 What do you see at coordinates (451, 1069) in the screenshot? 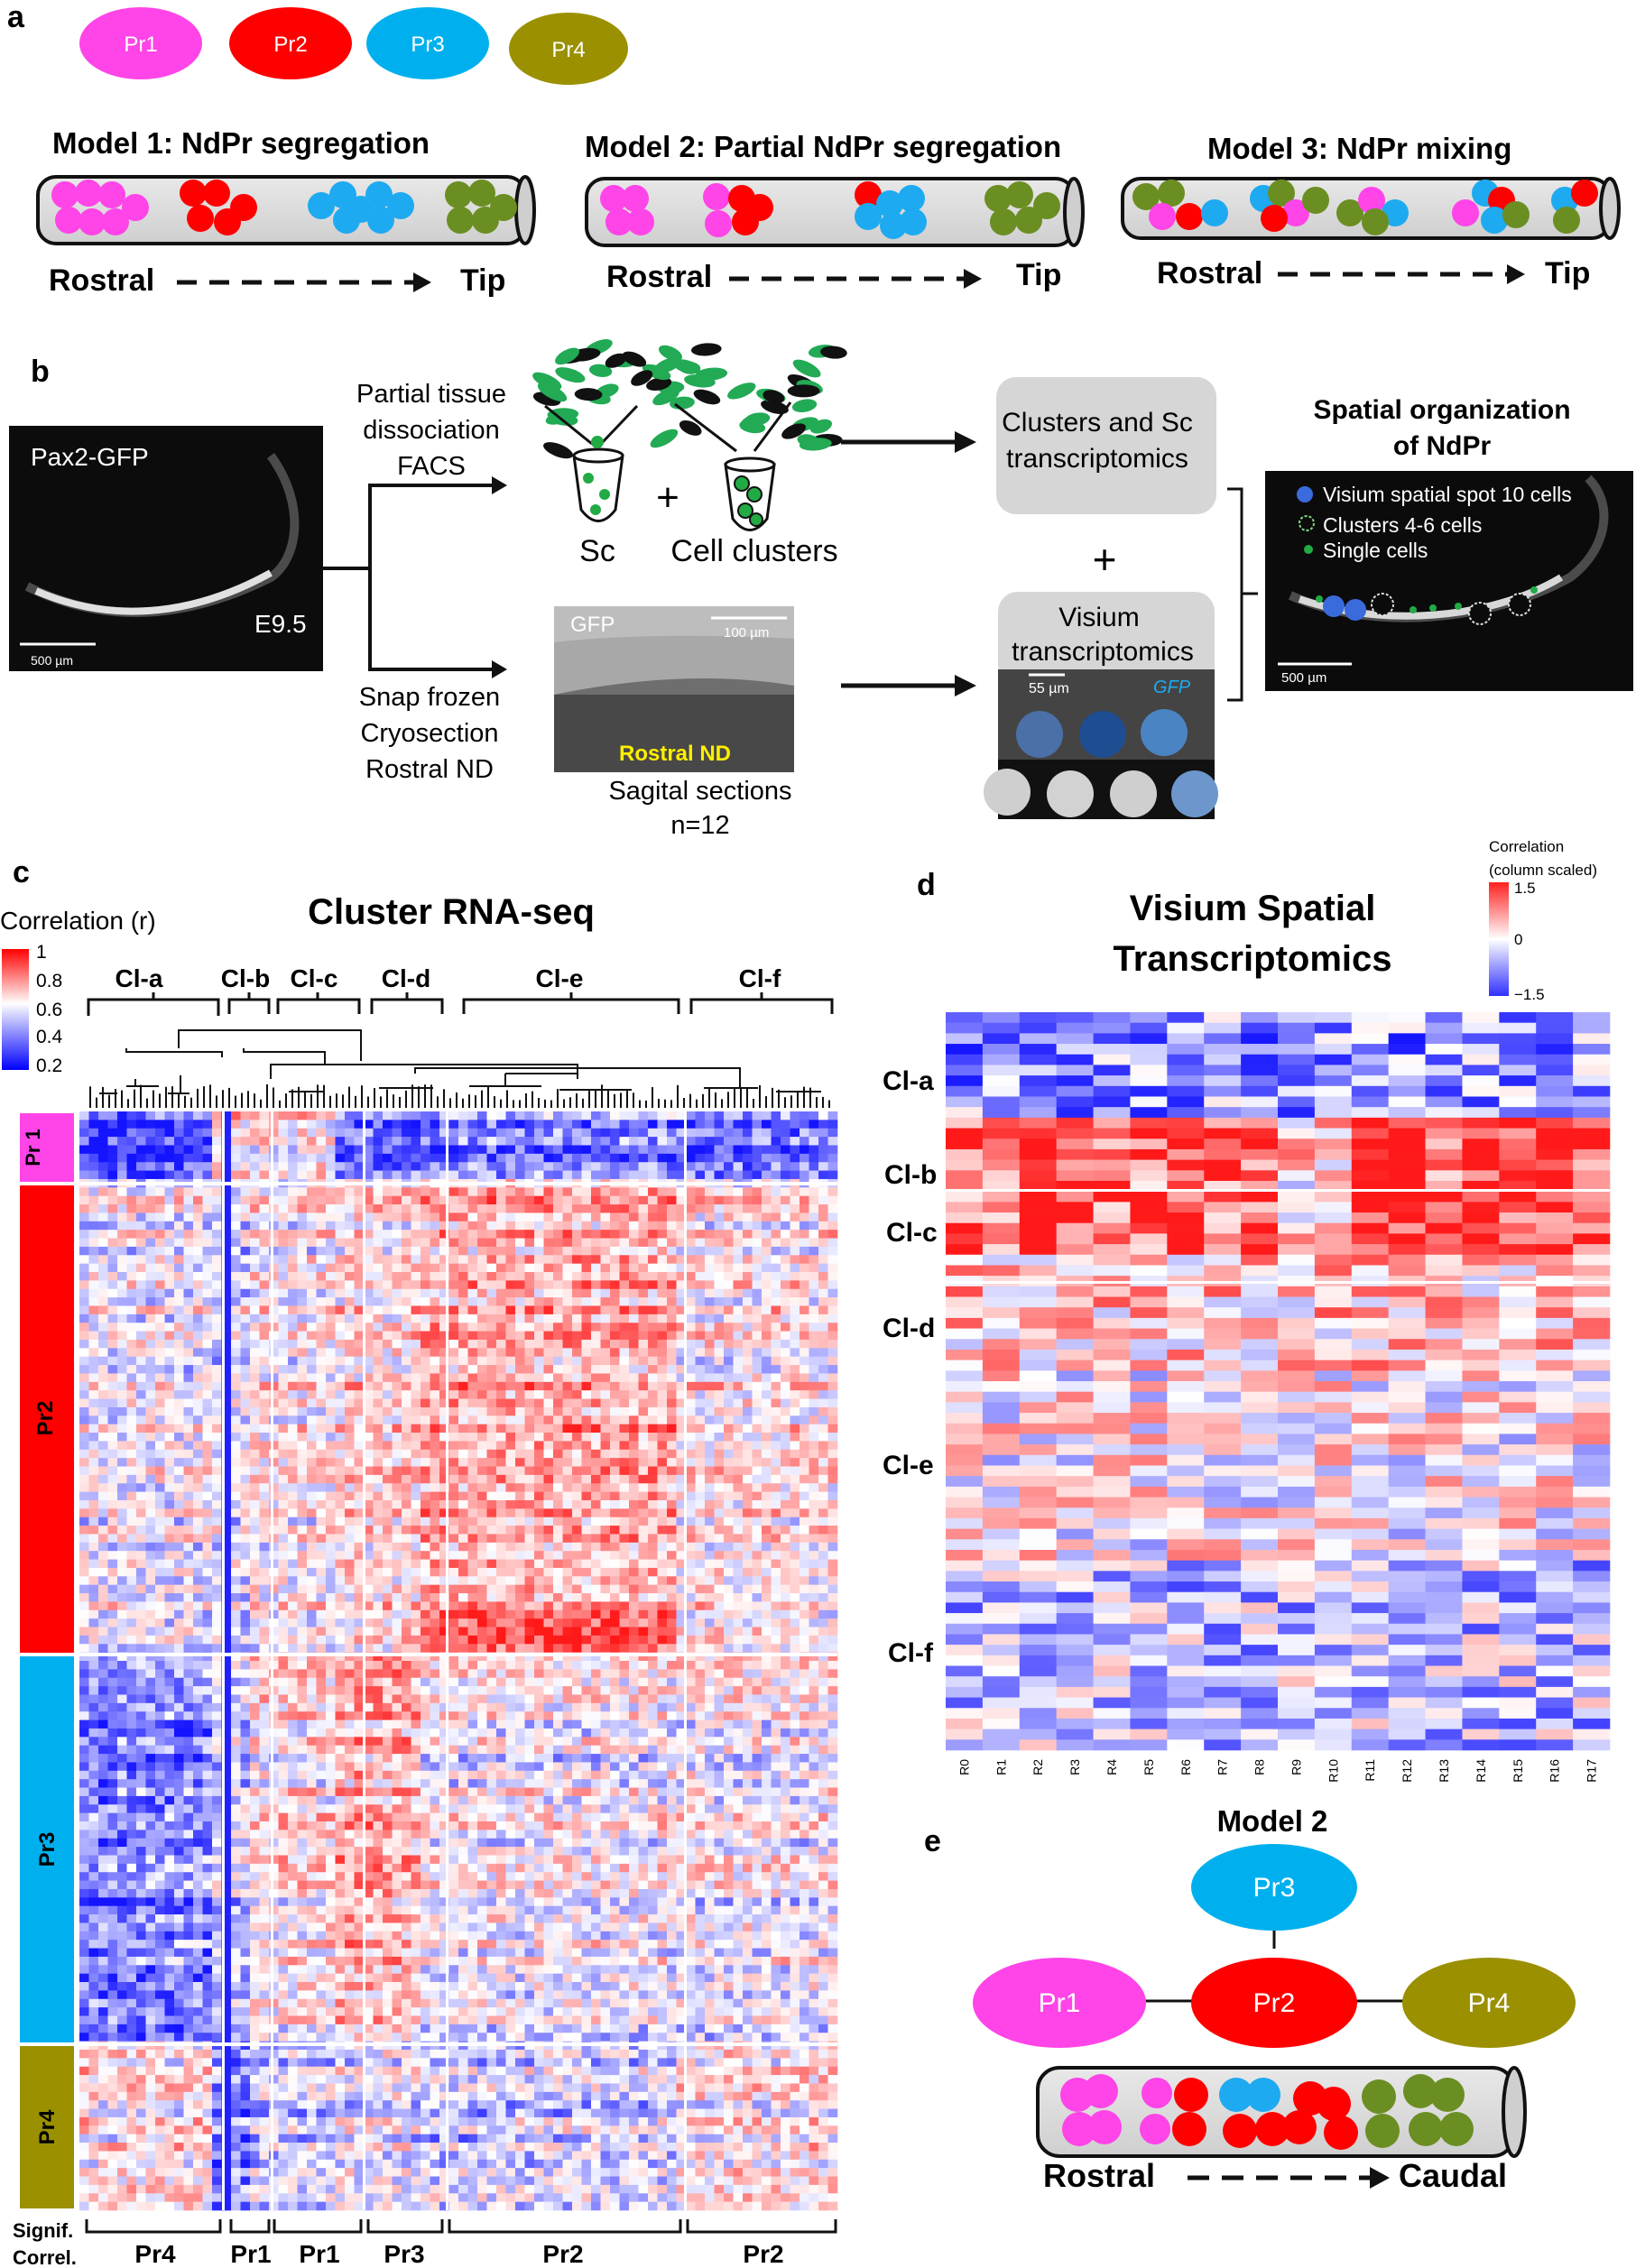
I see `dendrogram-branch` at bounding box center [451, 1069].